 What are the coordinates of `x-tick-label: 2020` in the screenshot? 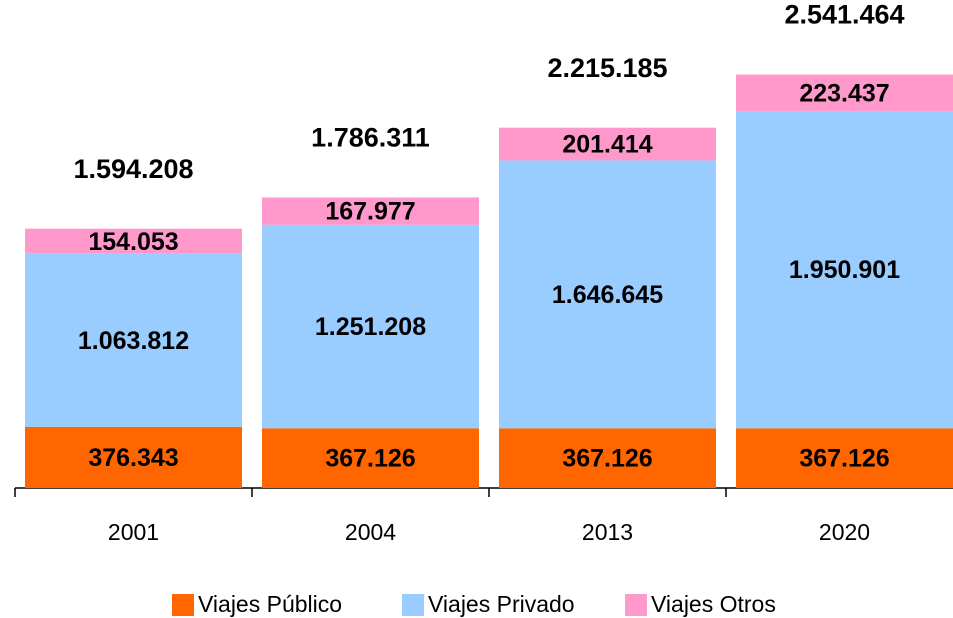 It's located at (844, 532).